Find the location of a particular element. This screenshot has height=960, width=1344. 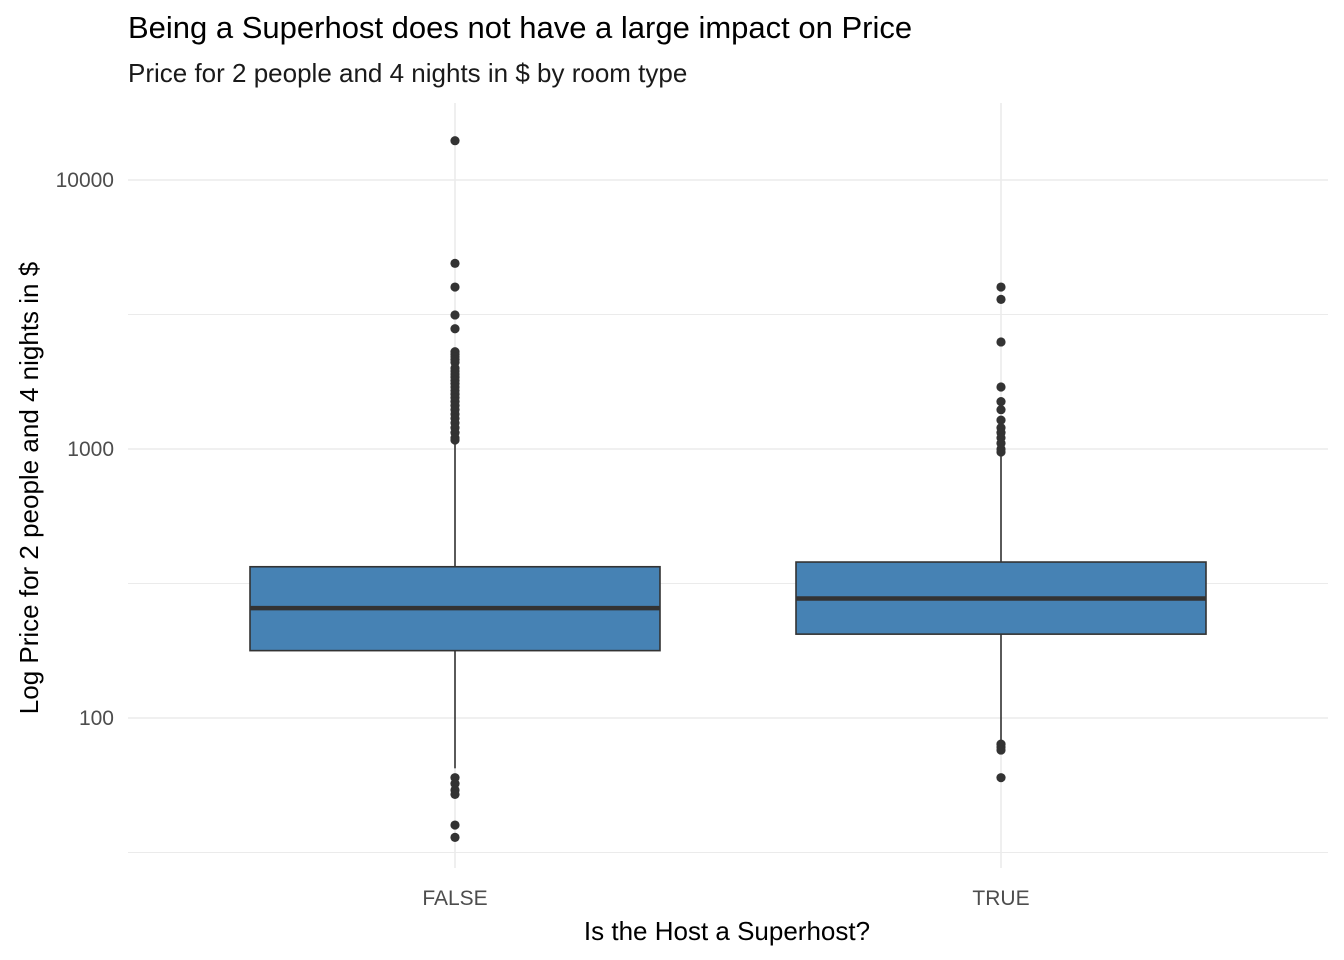

y-tick-label: 10000 is located at coordinates (85, 180).